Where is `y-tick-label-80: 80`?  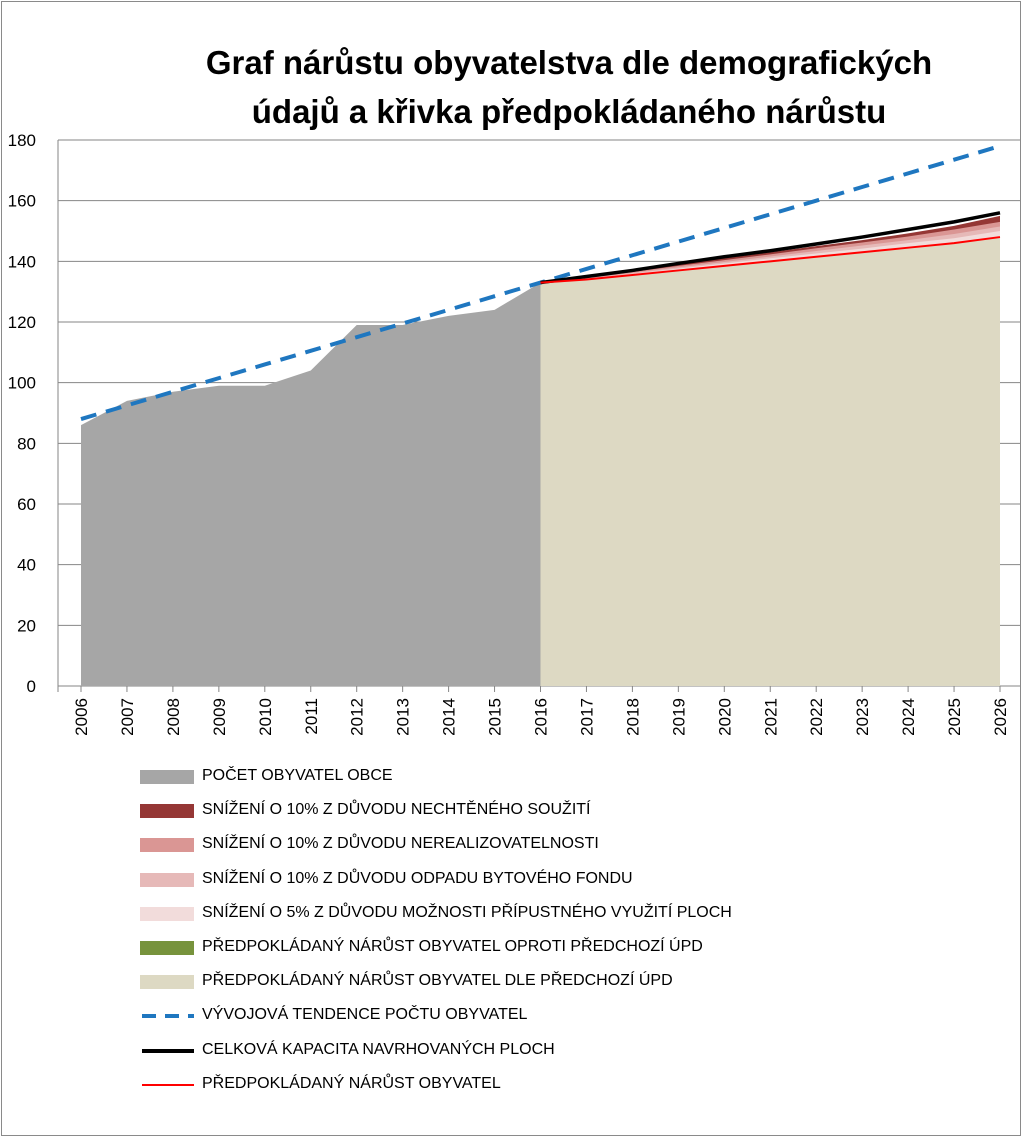 y-tick-label-80: 80 is located at coordinates (26, 443).